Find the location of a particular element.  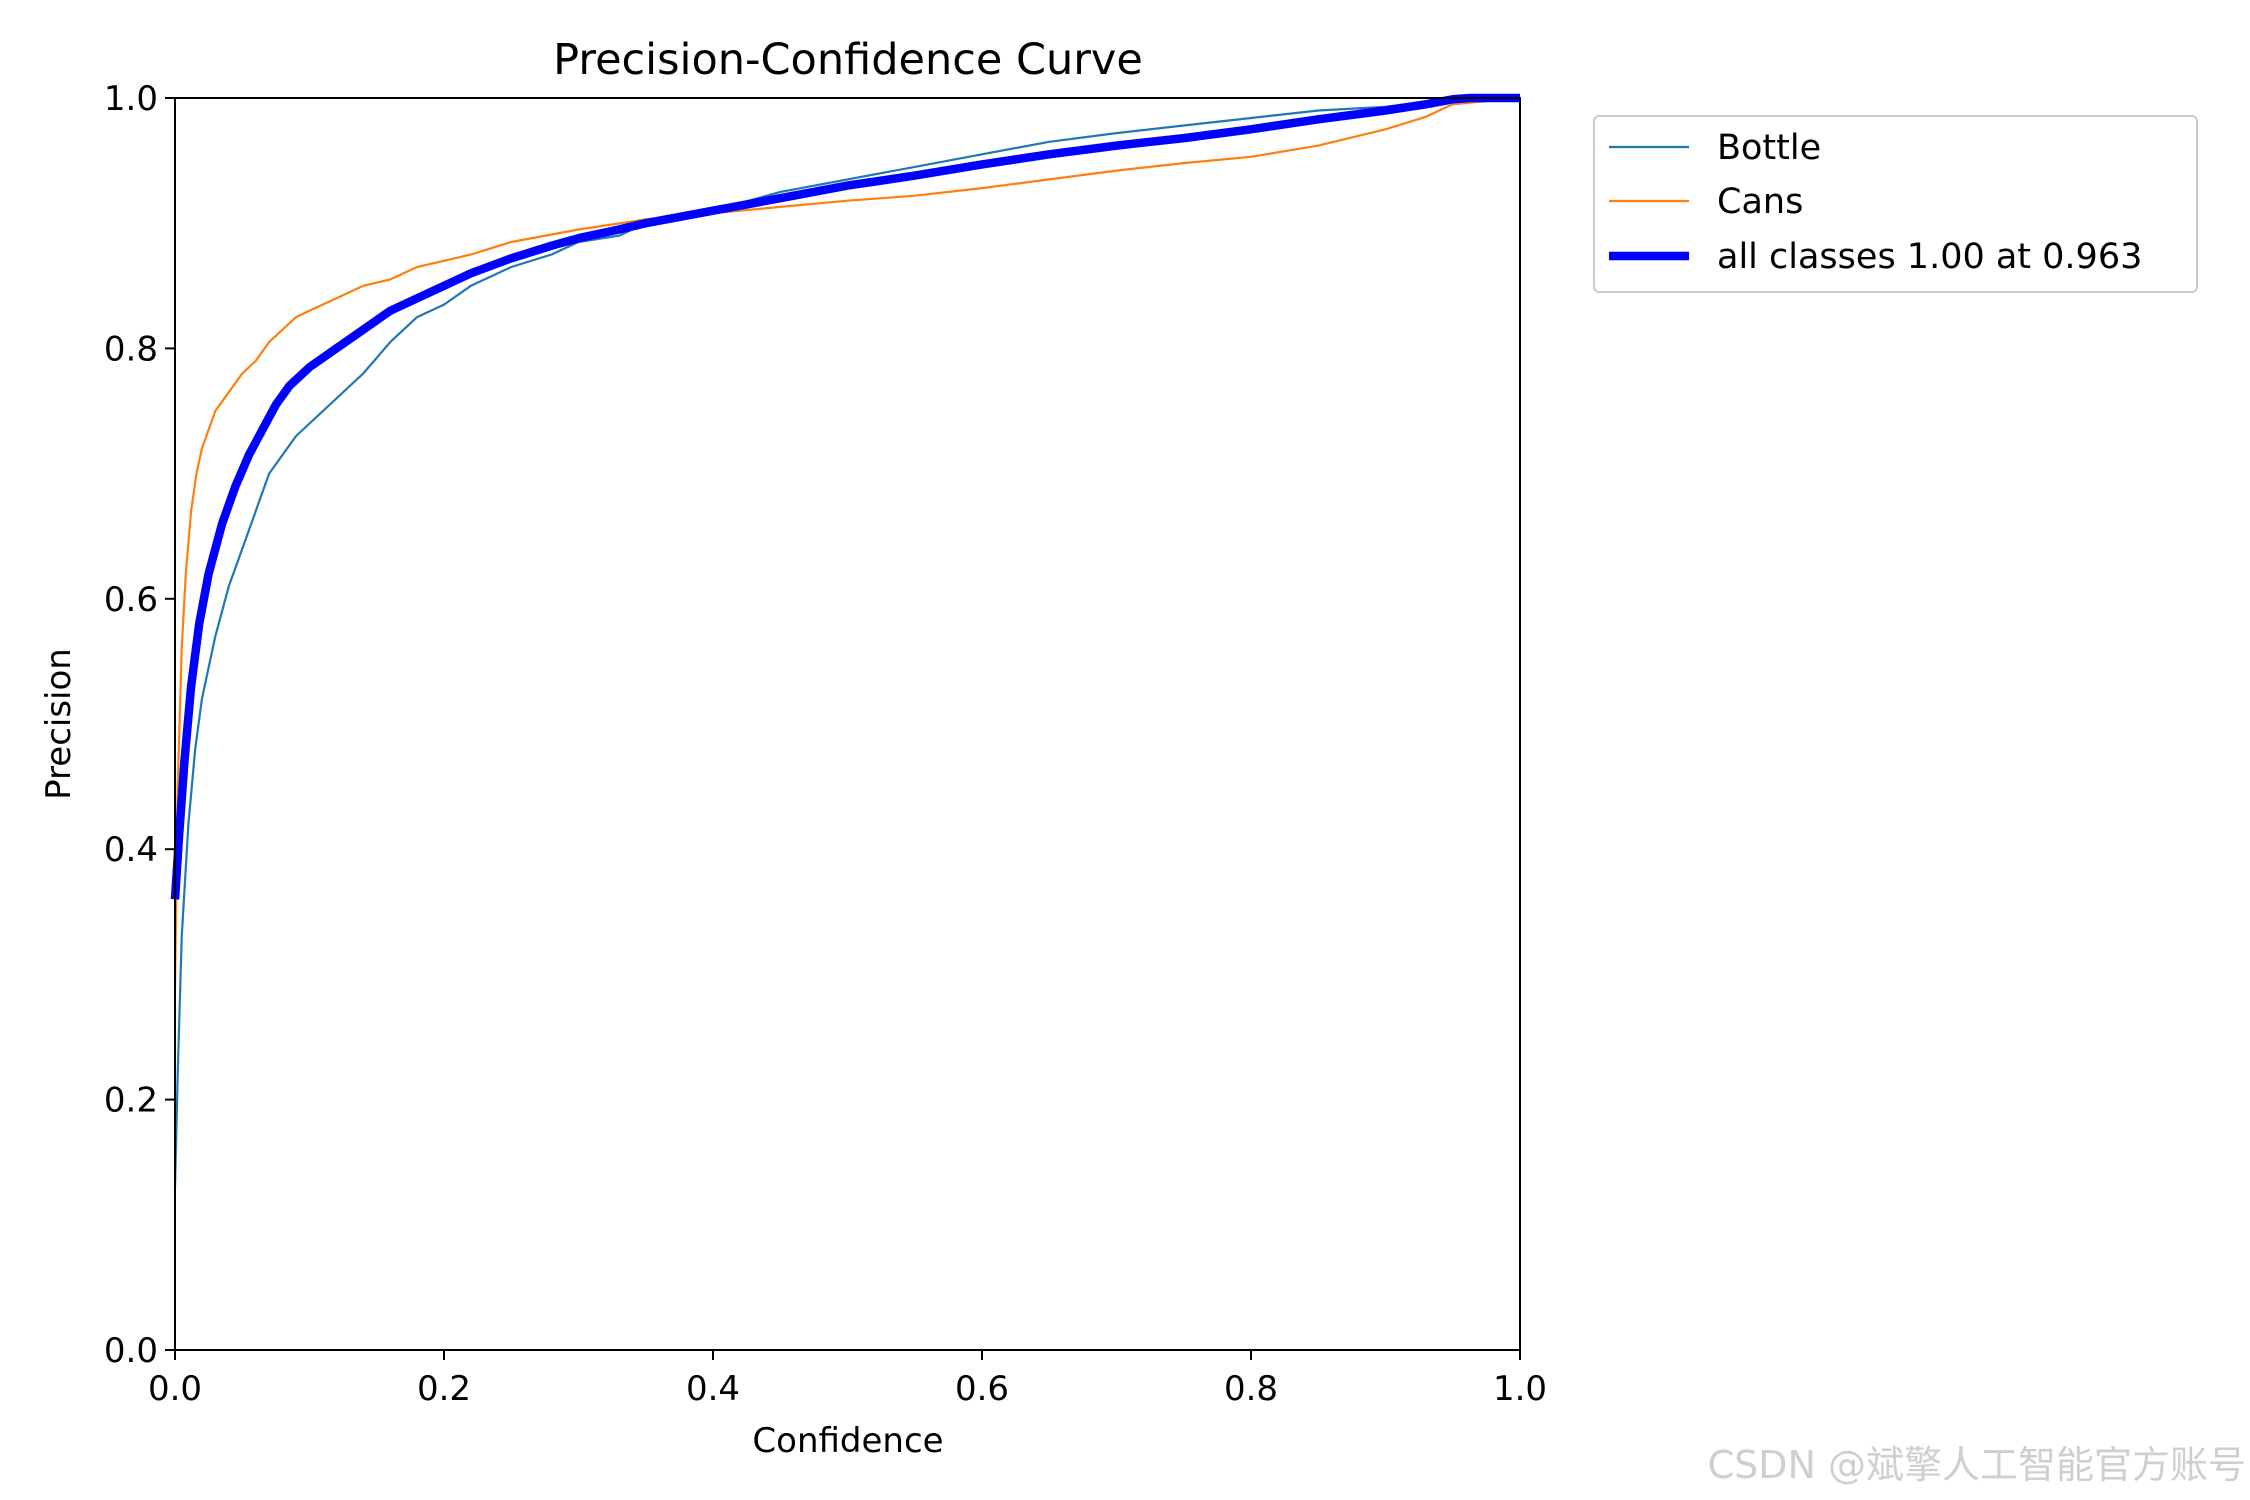

x-axis-label: Confidence is located at coordinates (847, 1441).